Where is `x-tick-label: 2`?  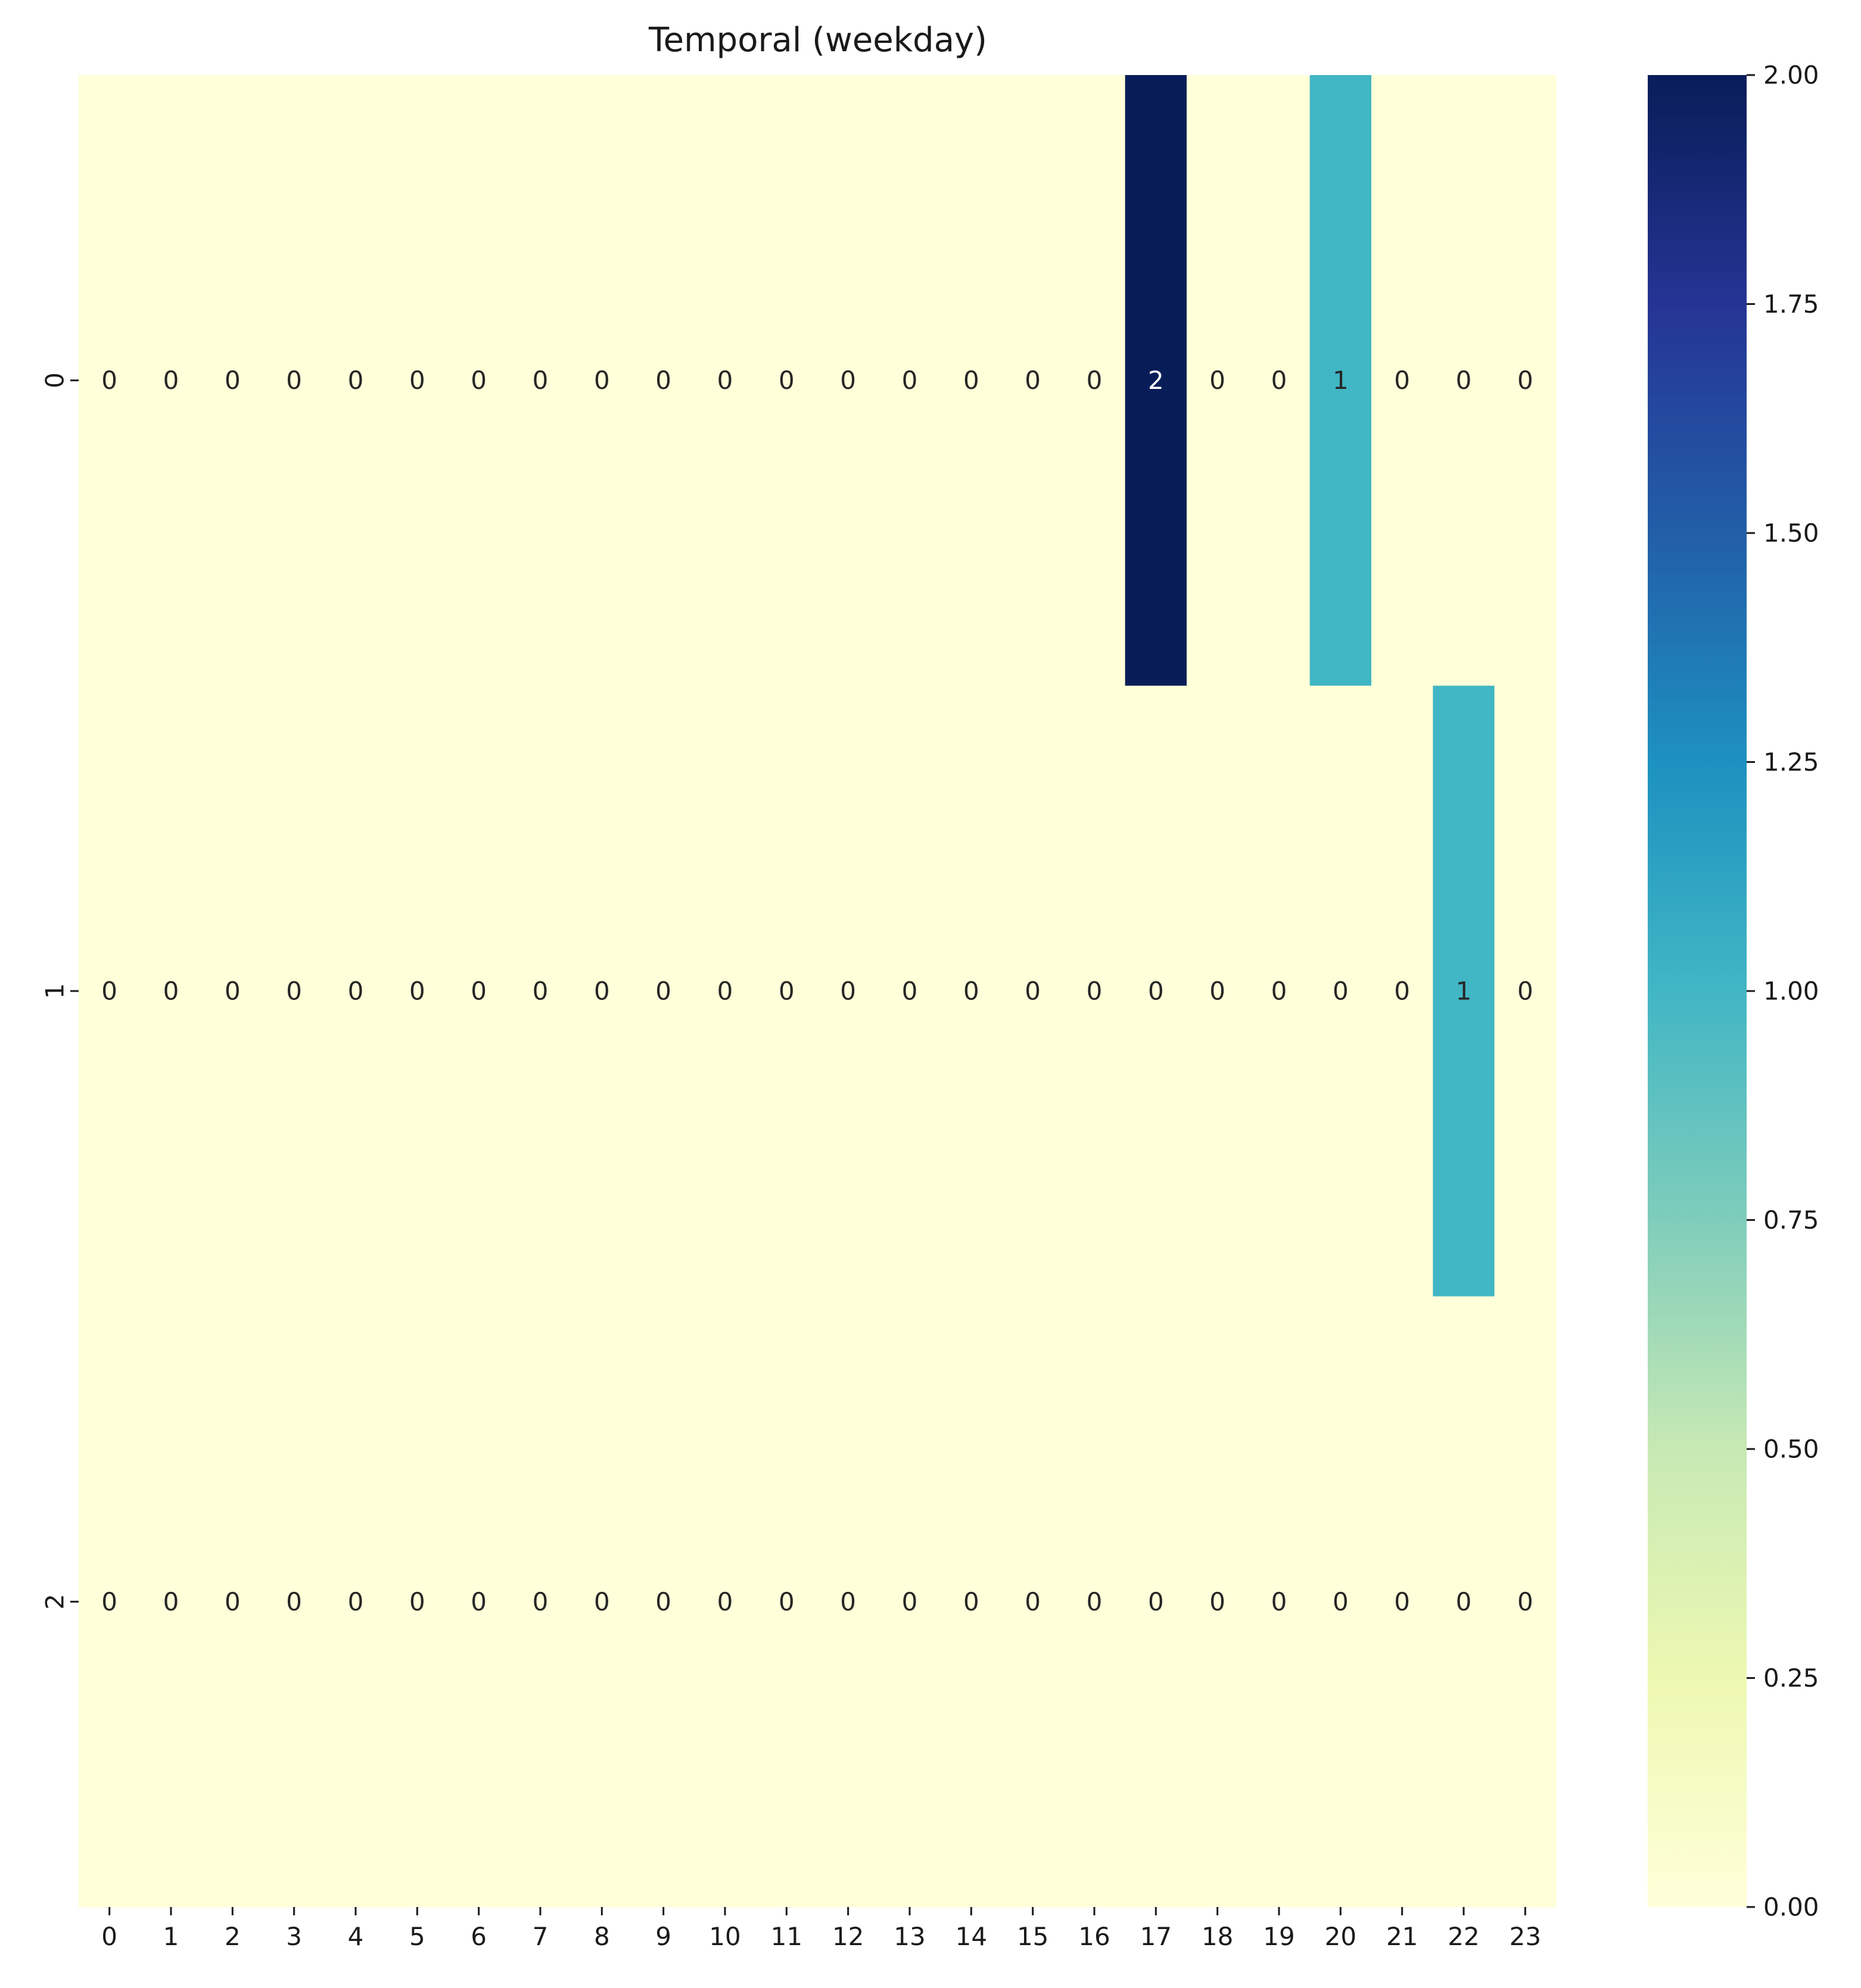 x-tick-label: 2 is located at coordinates (233, 1936).